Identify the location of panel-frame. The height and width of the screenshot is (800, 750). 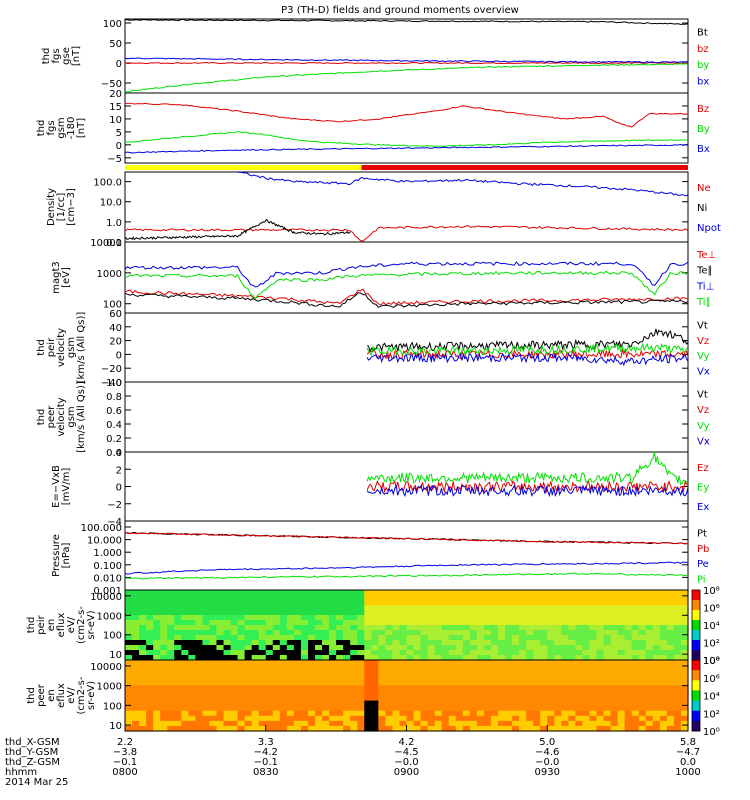
(406, 417).